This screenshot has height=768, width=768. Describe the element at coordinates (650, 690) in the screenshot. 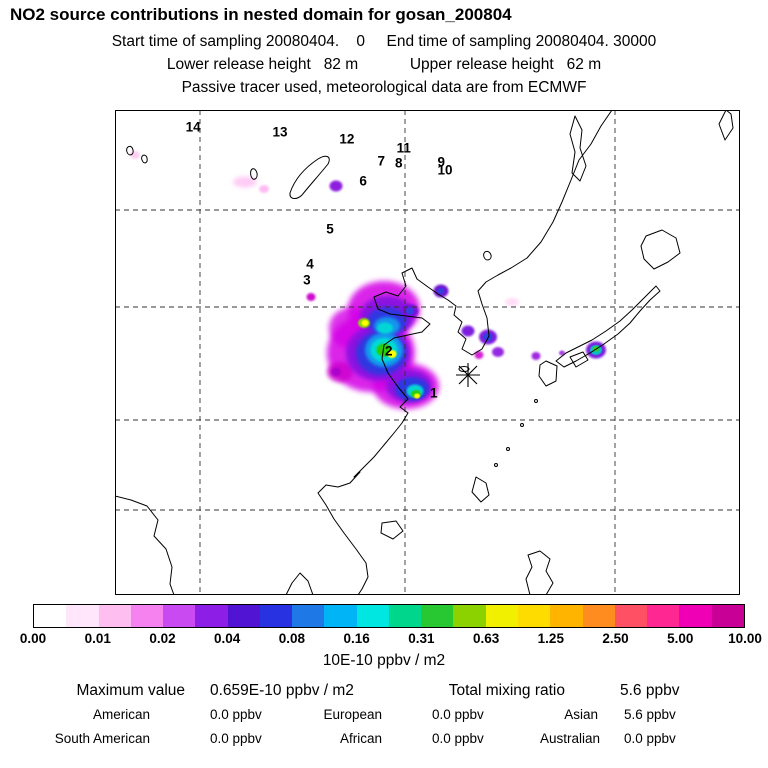

I see `total-mixing-ratio-value: 5.6 ppbv` at that location.